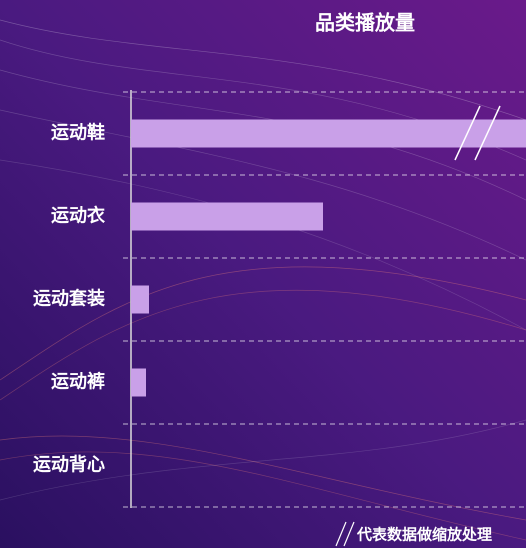 This screenshot has width=526, height=548. What do you see at coordinates (69, 465) in the screenshot?
I see `y-tick-label: 运动背心` at bounding box center [69, 465].